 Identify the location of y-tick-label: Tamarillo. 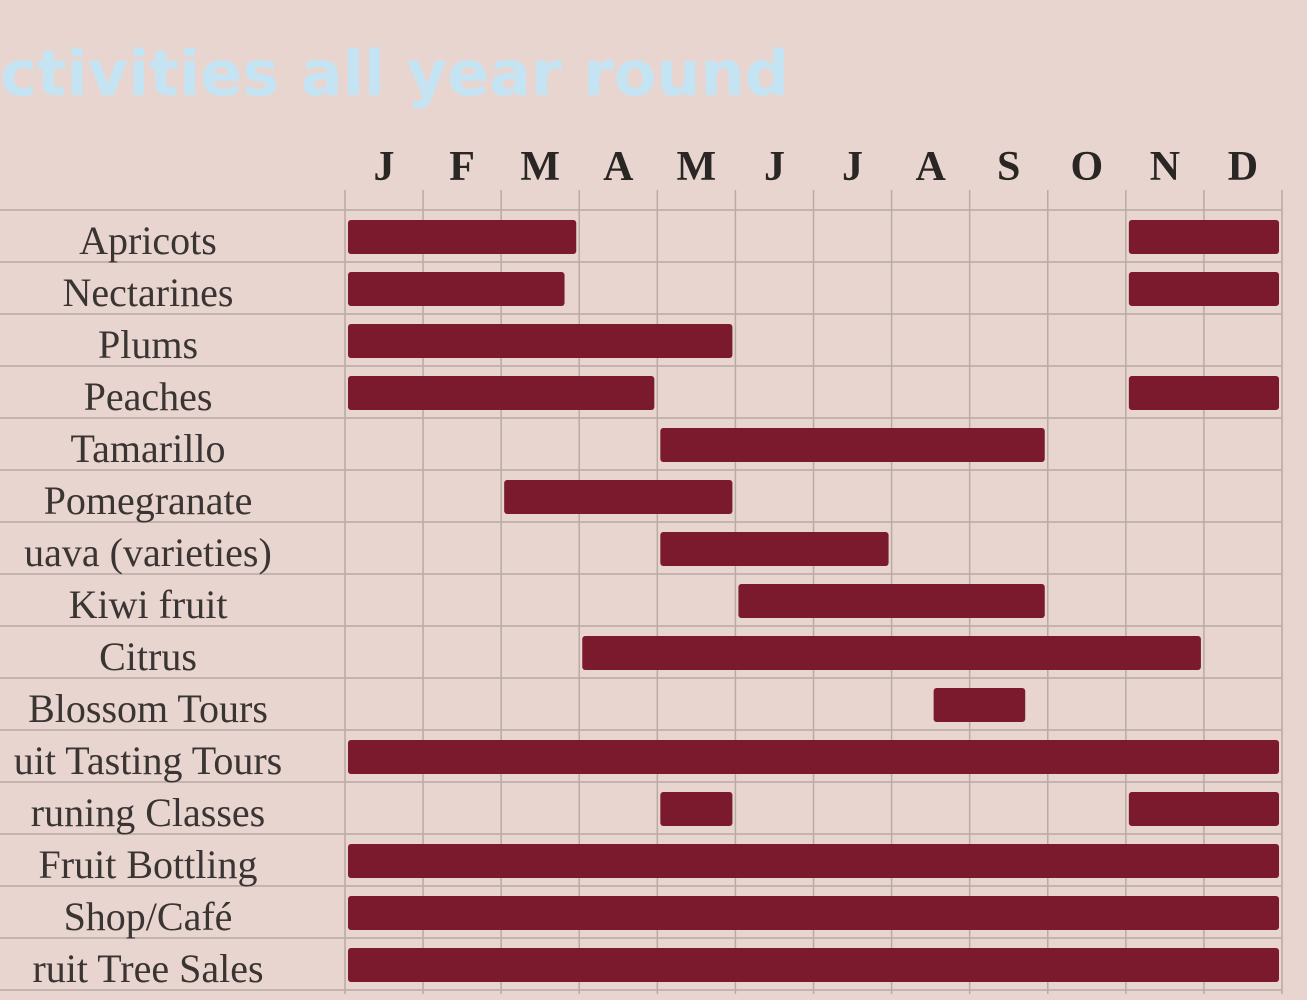
(148, 448).